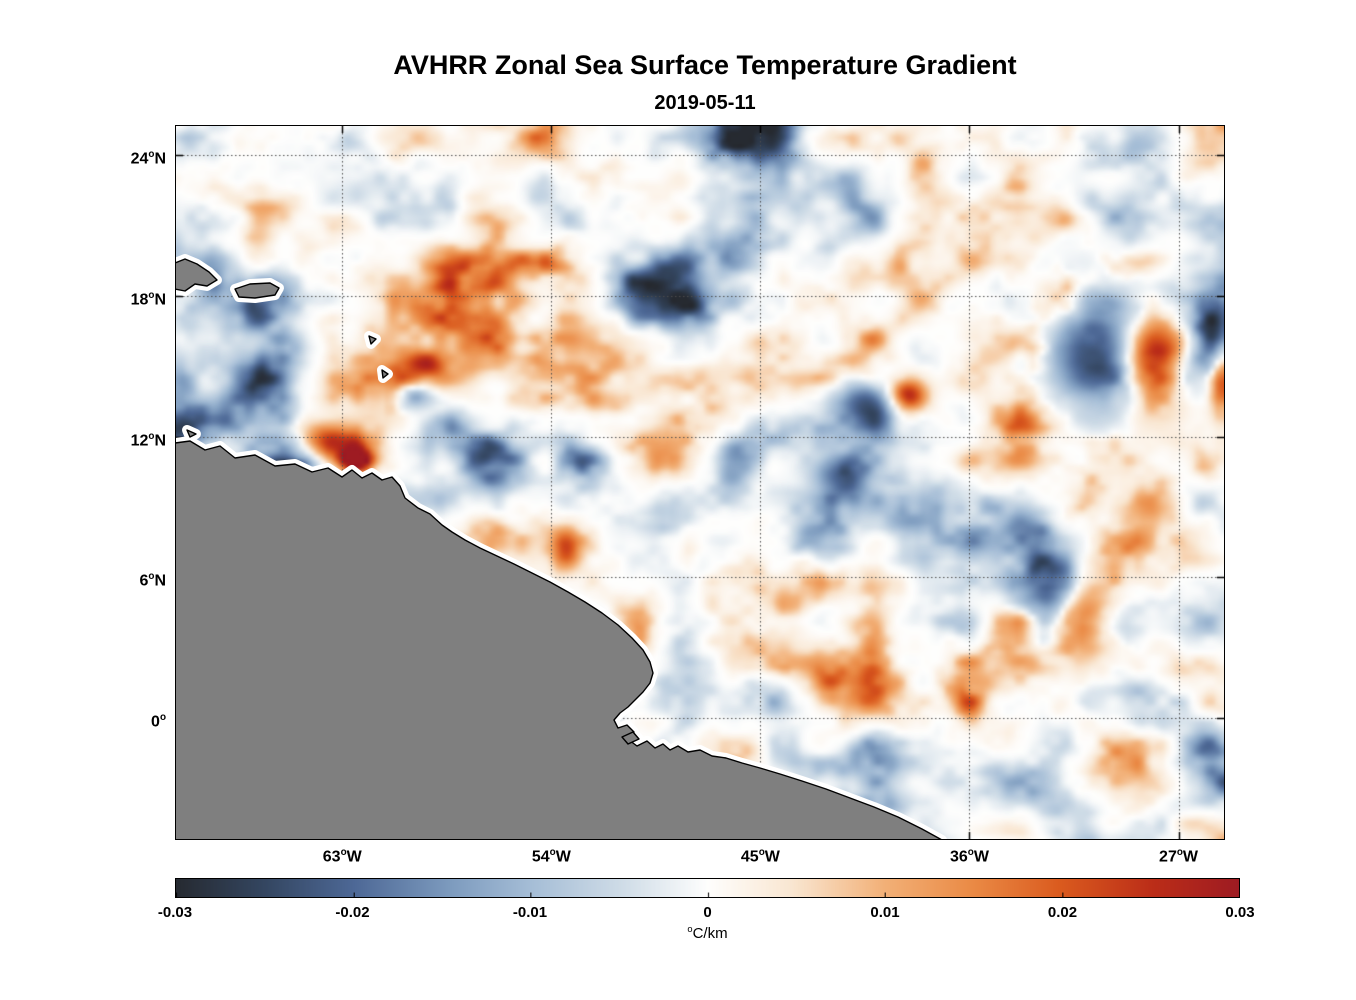 This screenshot has width=1356, height=1000. I want to click on y-tick-label: 12oN, so click(148, 440).